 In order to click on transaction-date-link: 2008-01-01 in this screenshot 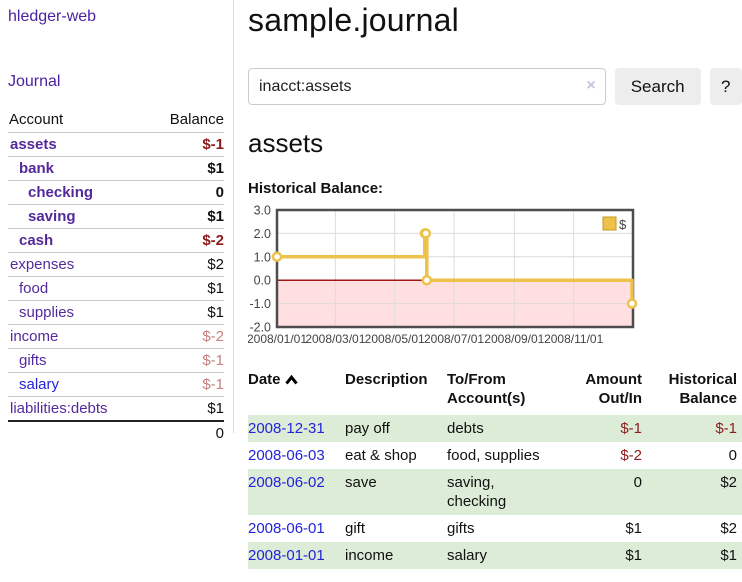, I will do `click(286, 555)`.